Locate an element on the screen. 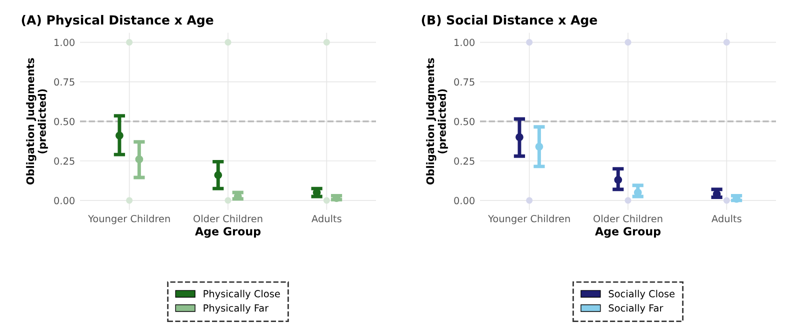 This screenshot has width=800, height=328. chart-title: (B) Social Distance x Age is located at coordinates (510, 21).